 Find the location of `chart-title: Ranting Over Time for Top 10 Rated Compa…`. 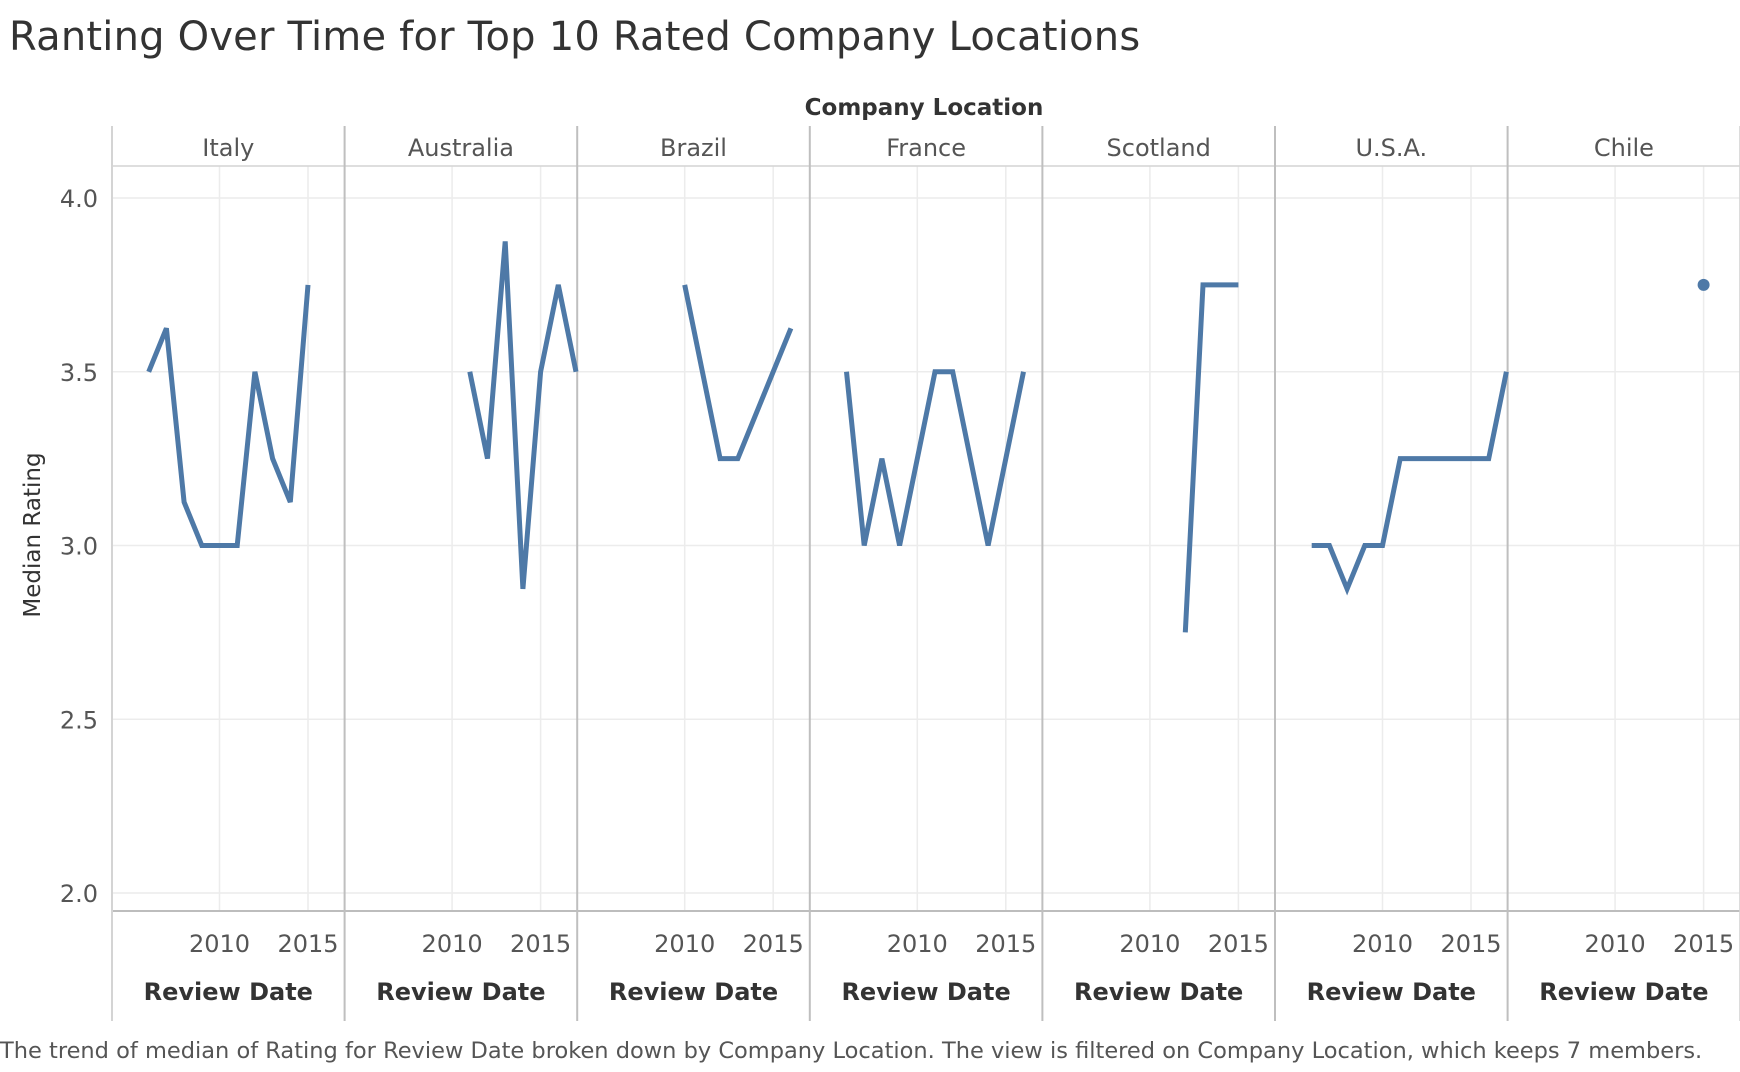

chart-title: Ranting Over Time for Top 10 Rated Compa… is located at coordinates (575, 37).